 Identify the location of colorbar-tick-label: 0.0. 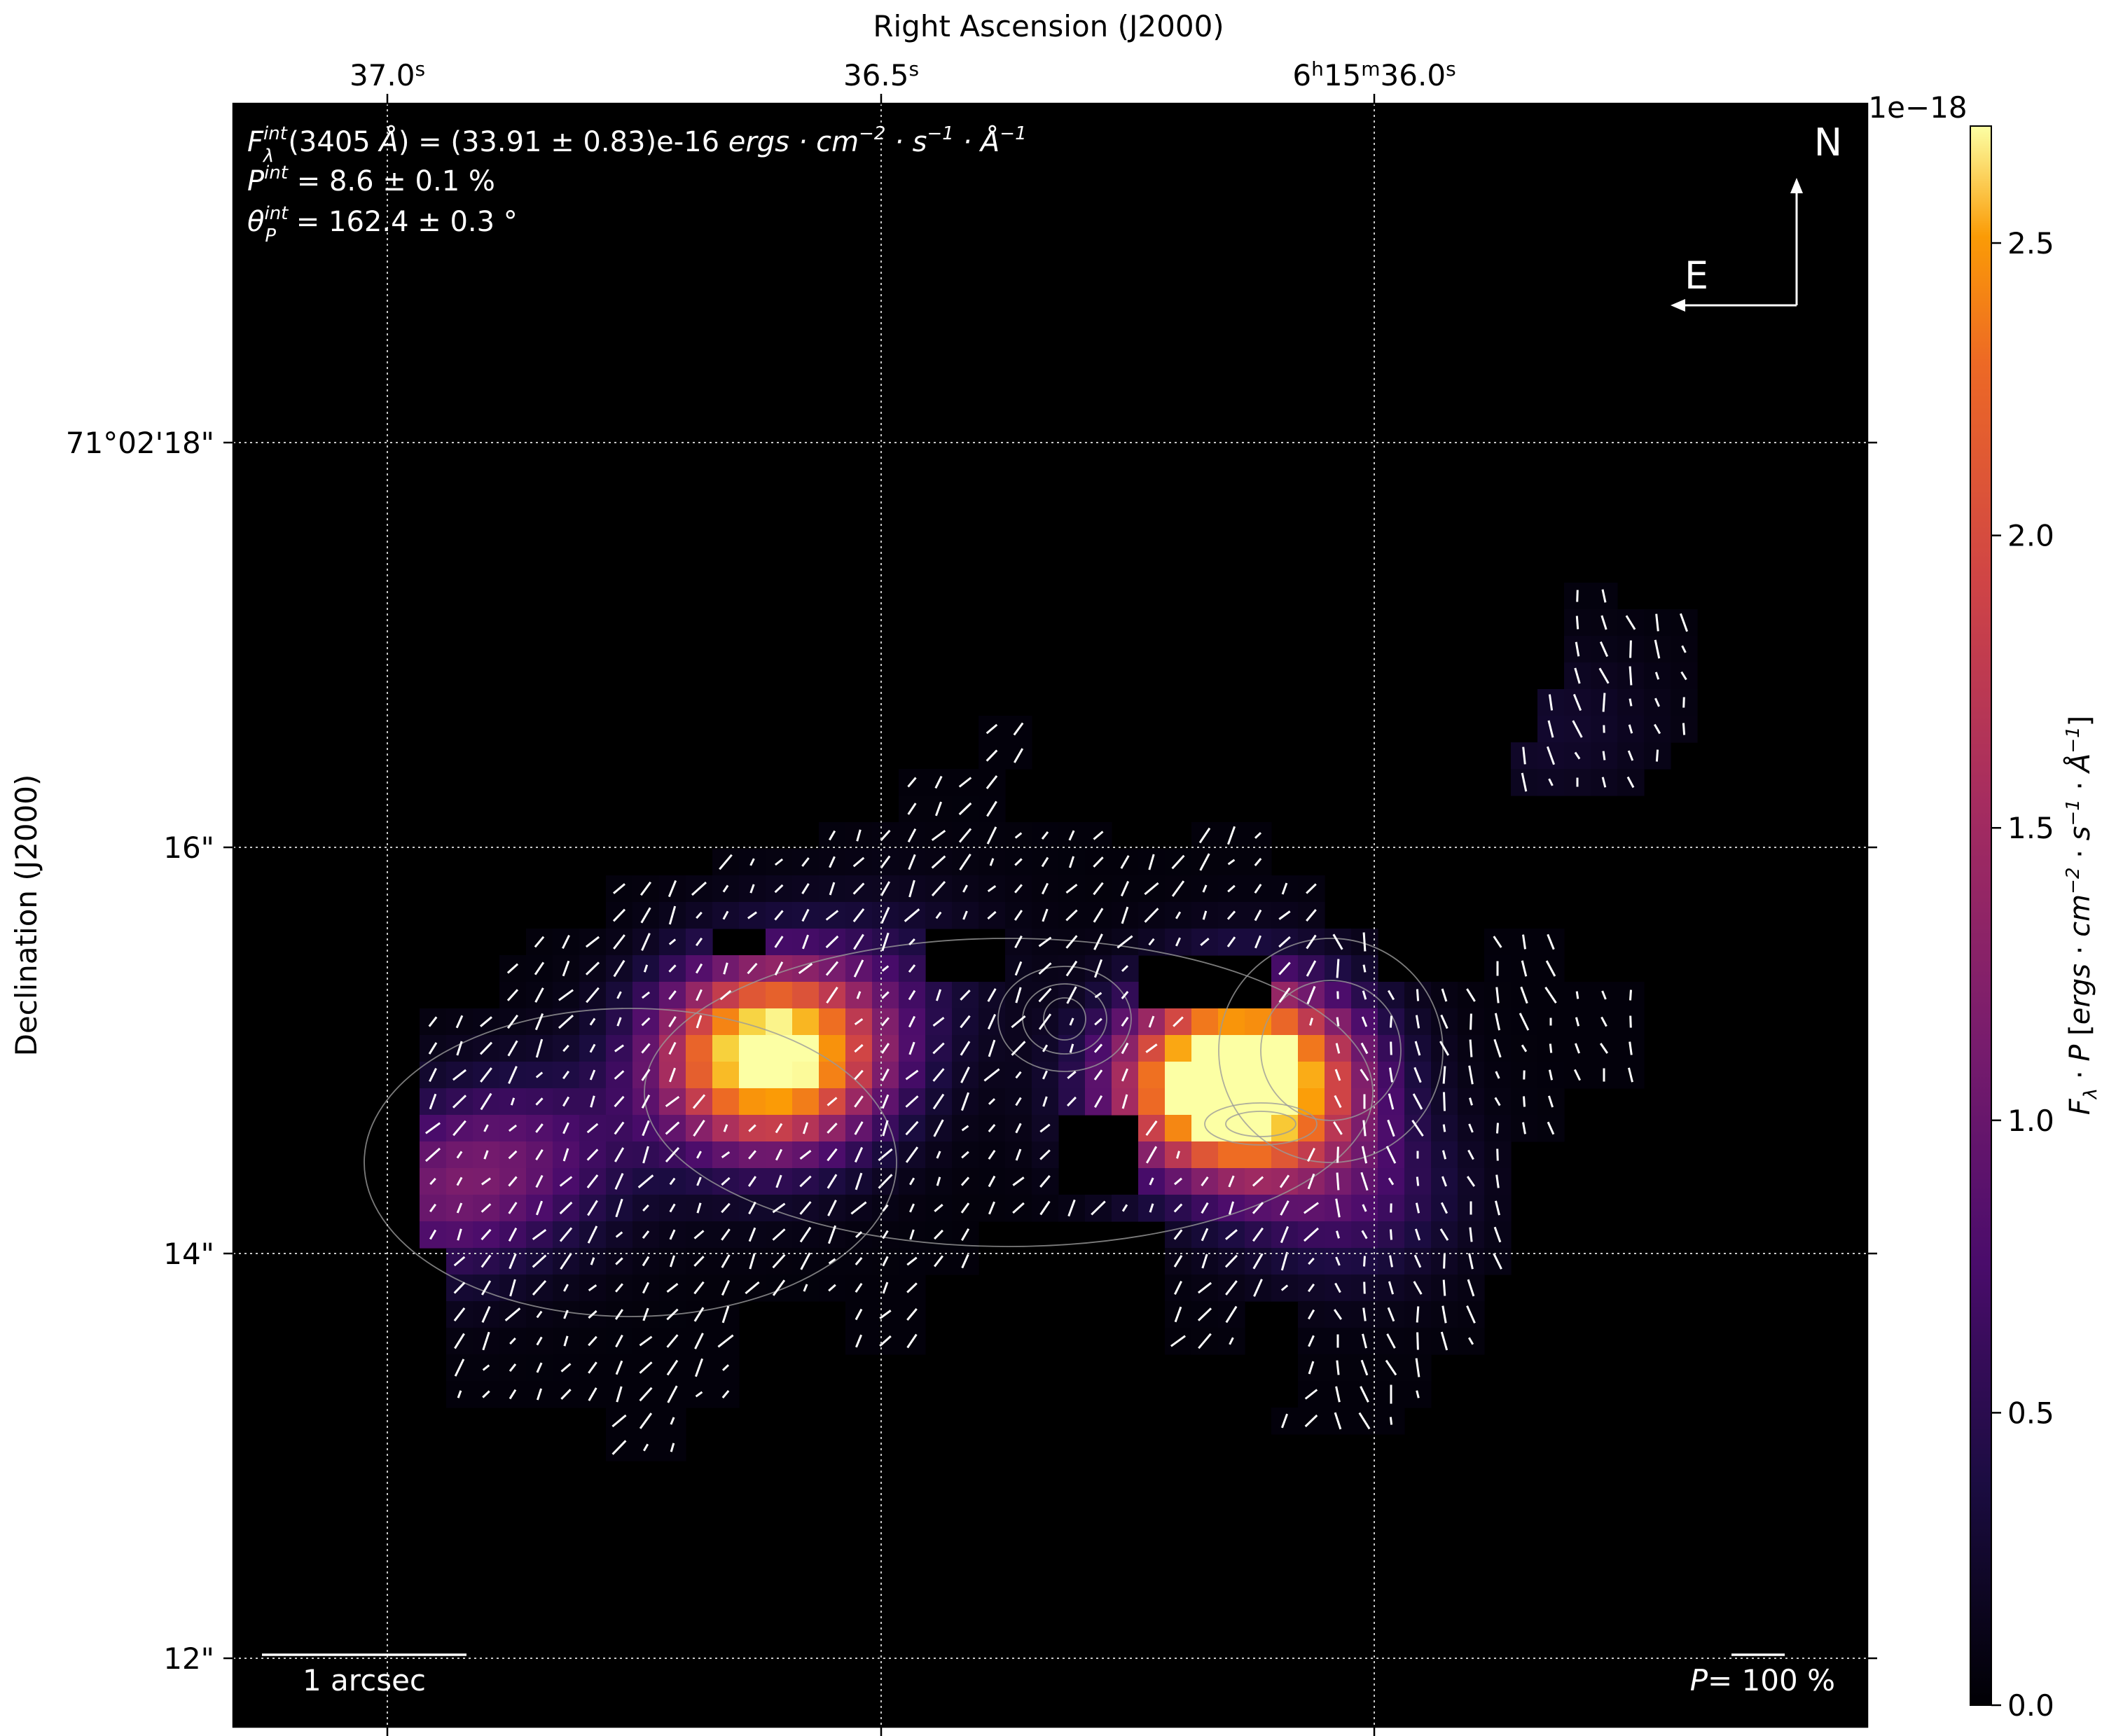
(2030, 1706).